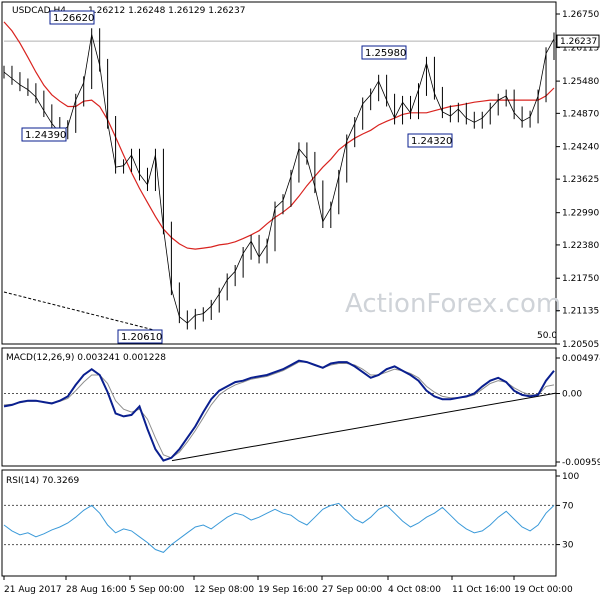 The width and height of the screenshot is (600, 600). Describe the element at coordinates (33, 590) in the screenshot. I see `x-tick-label: 21 Aug 2017` at that location.